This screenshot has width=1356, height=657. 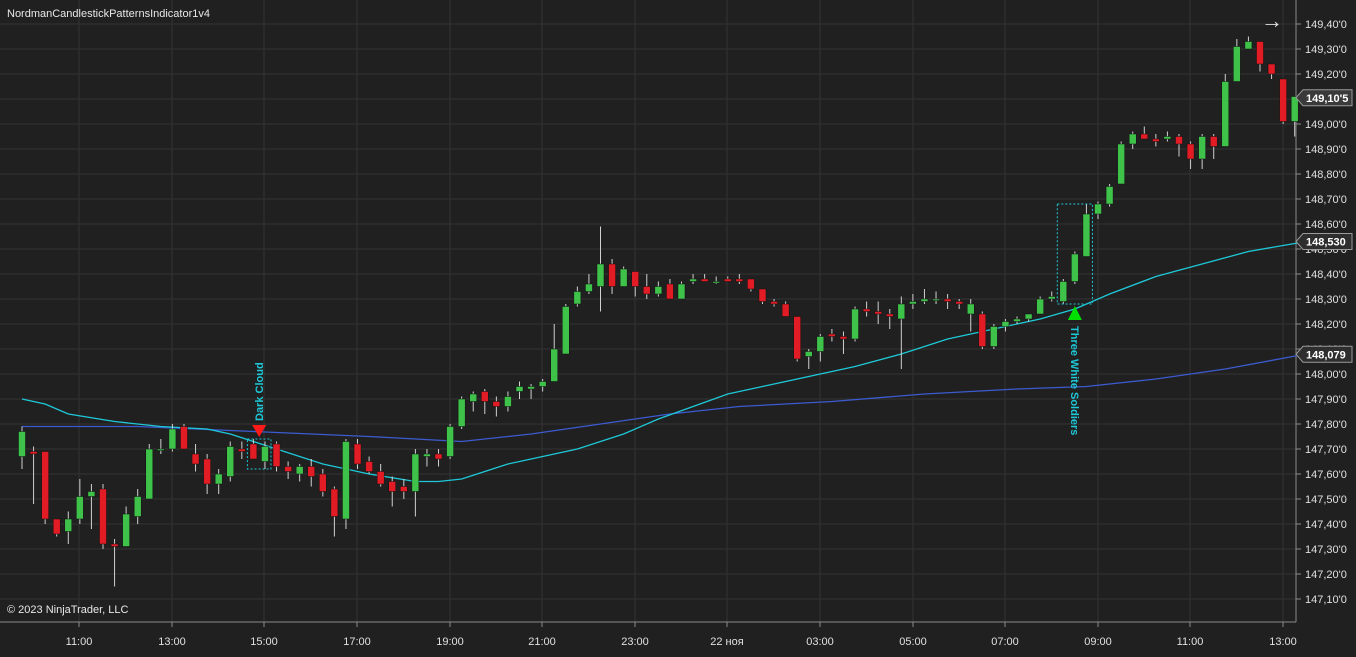 I want to click on y-tick-label: 147,40'0, so click(x=1326, y=525).